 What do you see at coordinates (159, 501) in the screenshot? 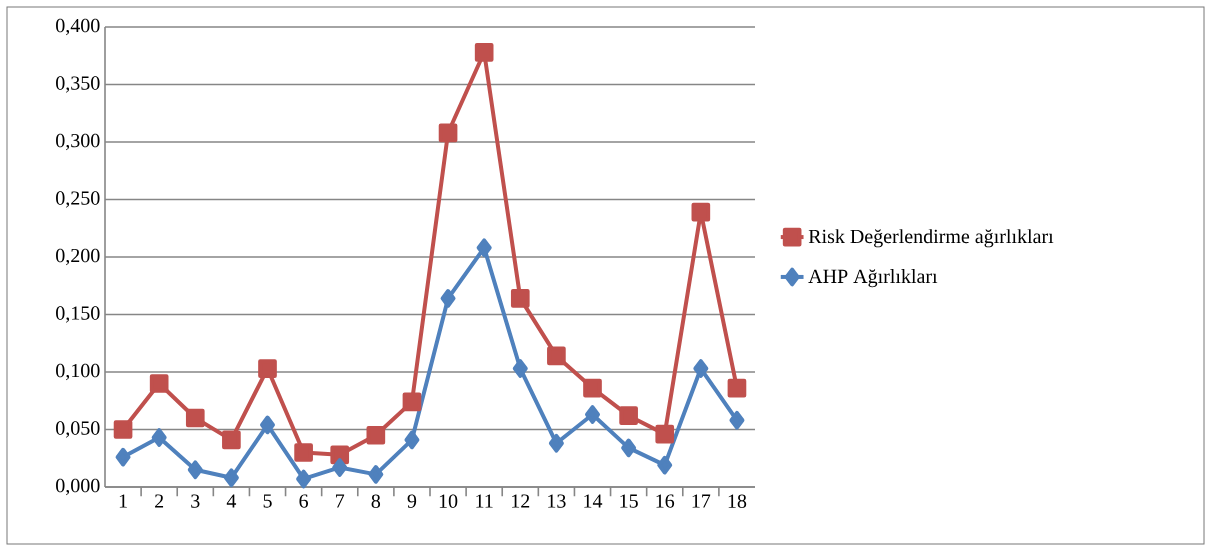
I see `x-tick-label: 2` at bounding box center [159, 501].